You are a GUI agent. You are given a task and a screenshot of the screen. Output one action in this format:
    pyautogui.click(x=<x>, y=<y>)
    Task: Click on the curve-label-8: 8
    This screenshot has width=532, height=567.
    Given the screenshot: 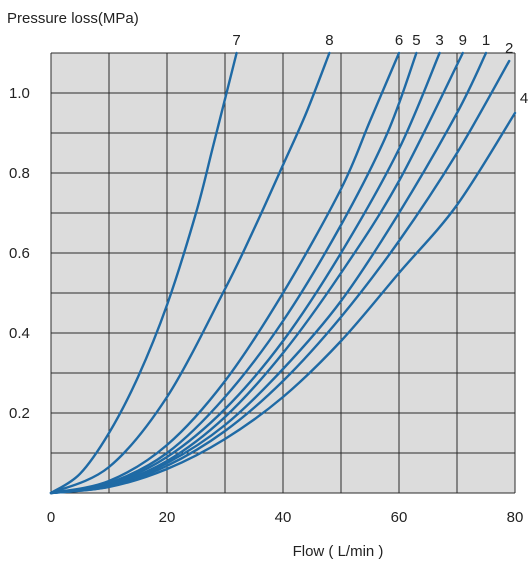 What is the action you would take?
    pyautogui.click(x=329, y=40)
    